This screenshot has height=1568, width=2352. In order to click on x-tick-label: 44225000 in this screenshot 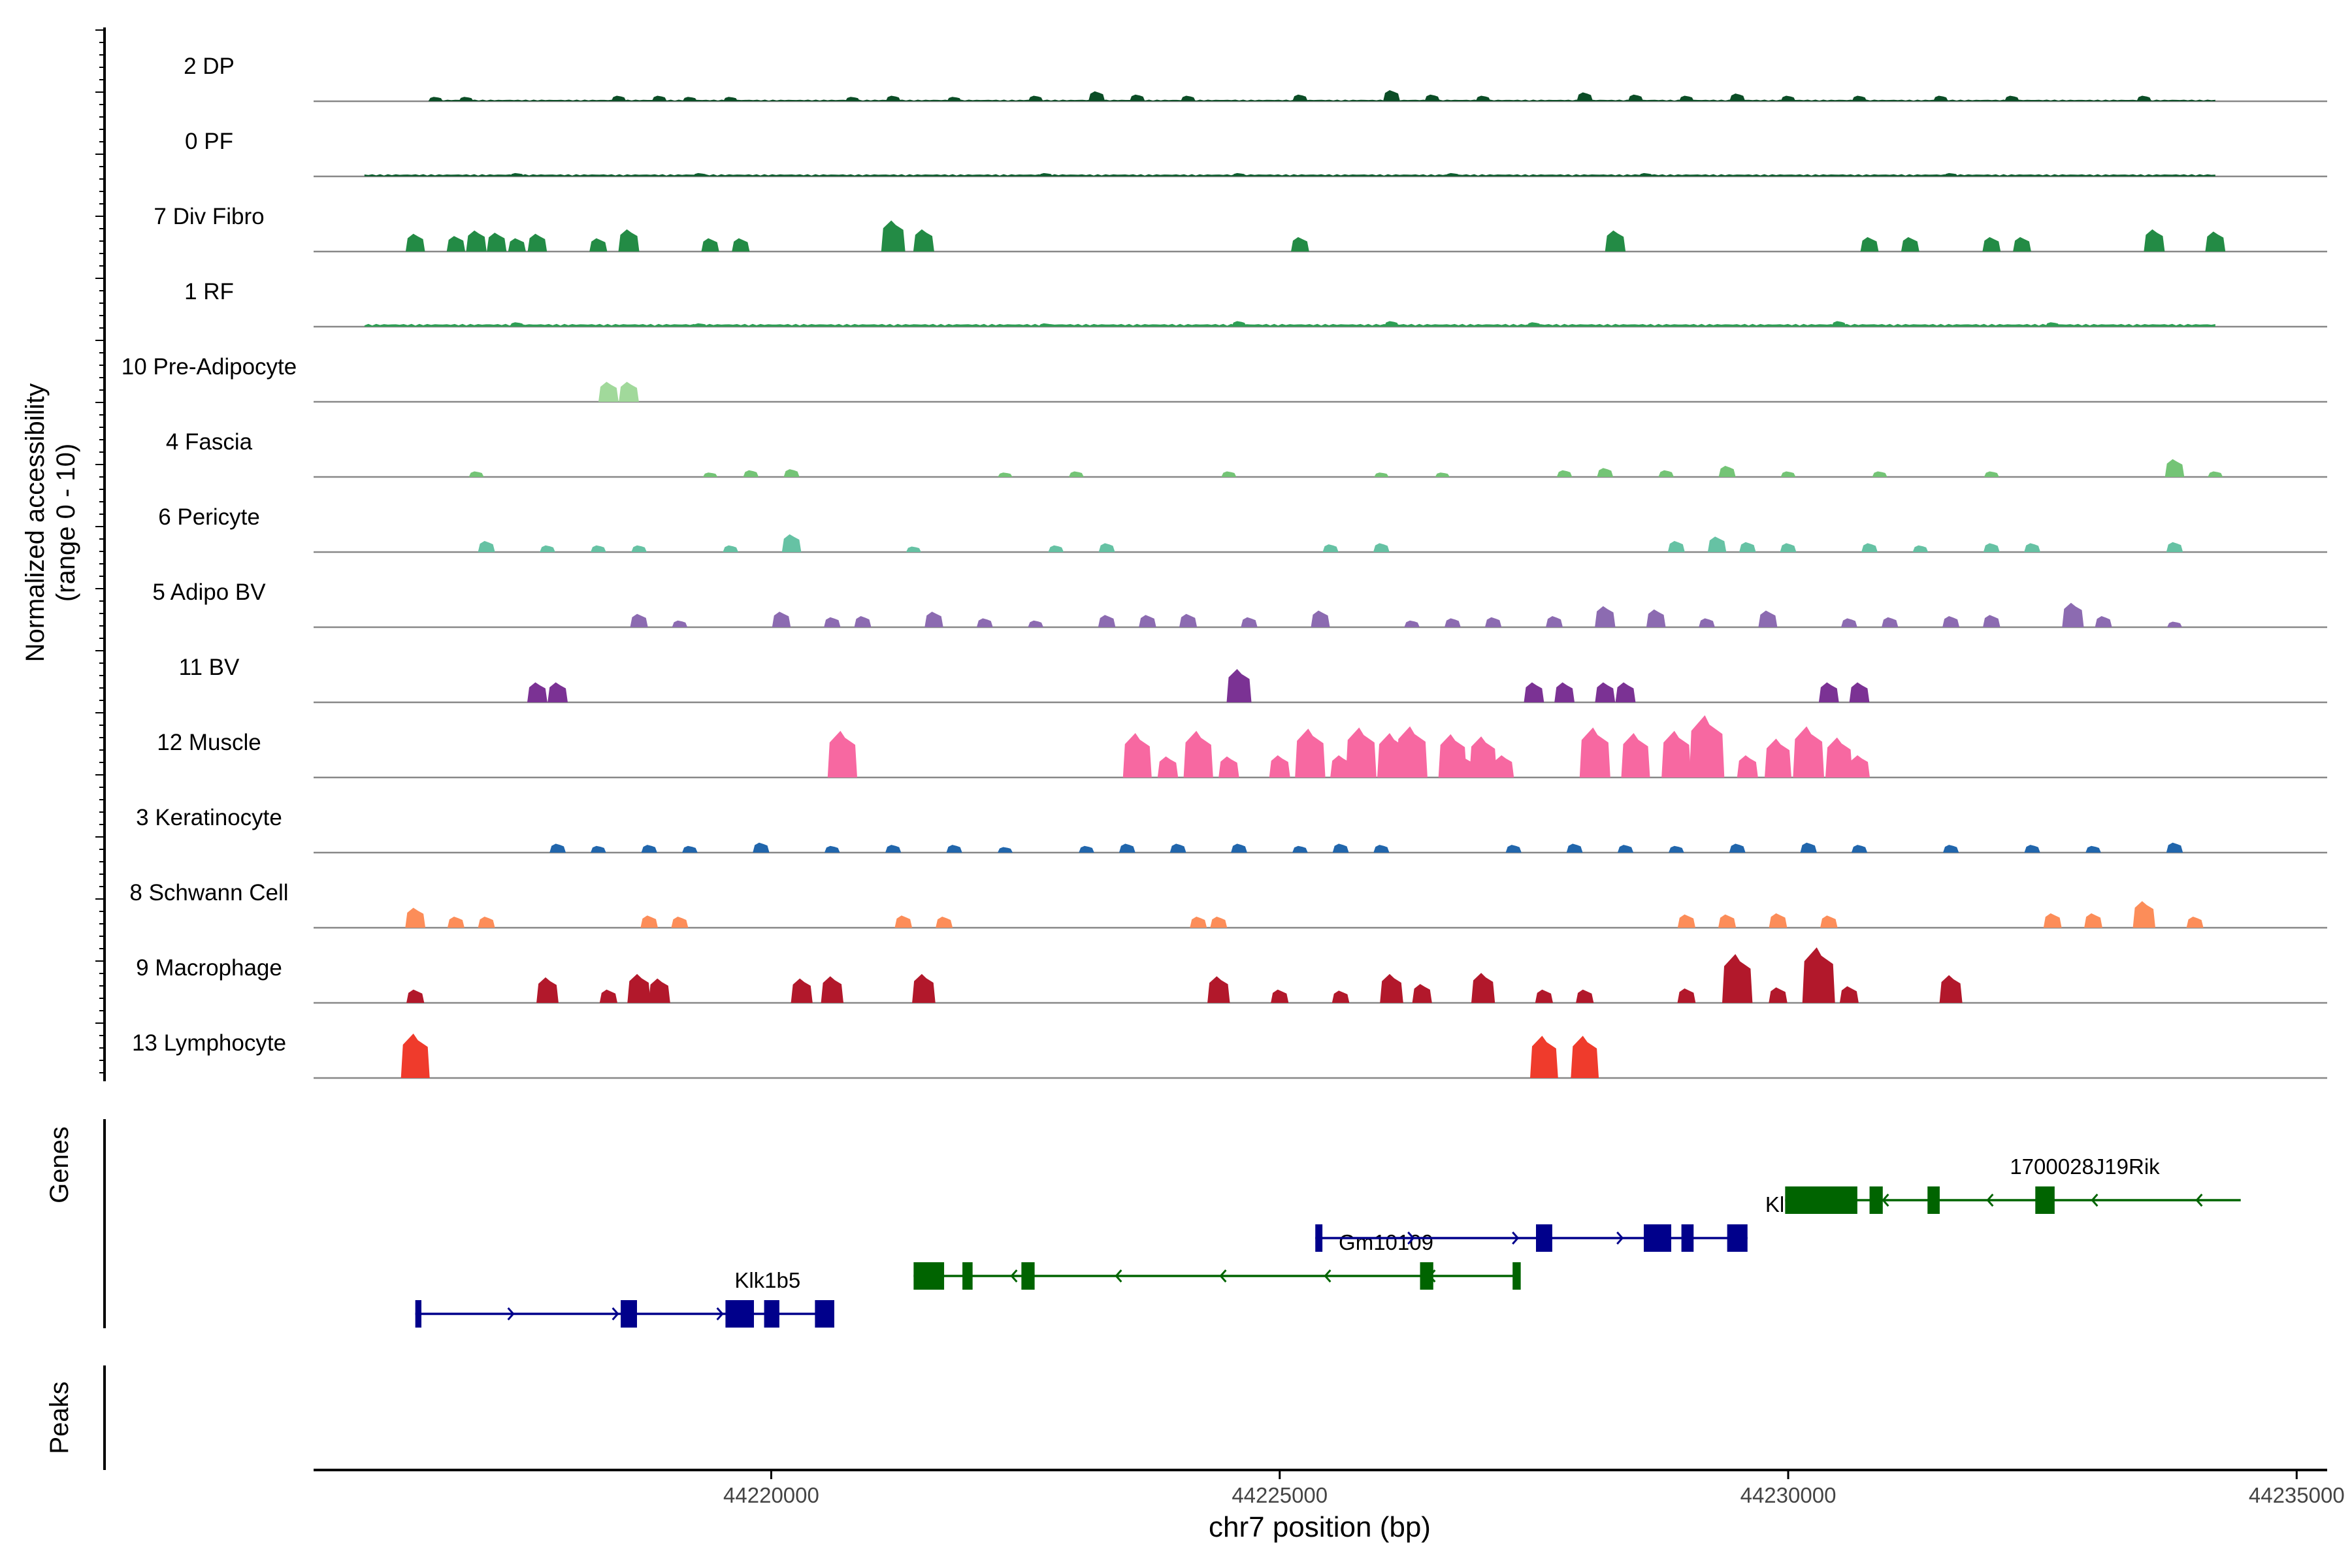, I will do `click(1280, 1495)`.